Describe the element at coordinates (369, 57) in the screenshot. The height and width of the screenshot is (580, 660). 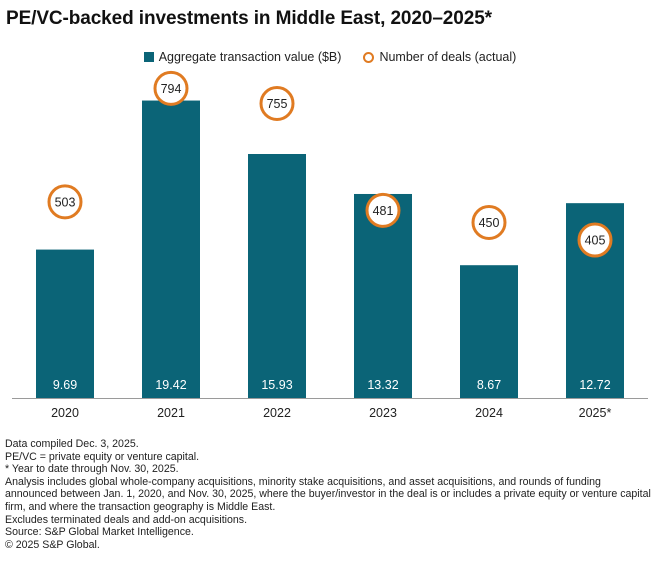
I see `legend-circle-icon` at that location.